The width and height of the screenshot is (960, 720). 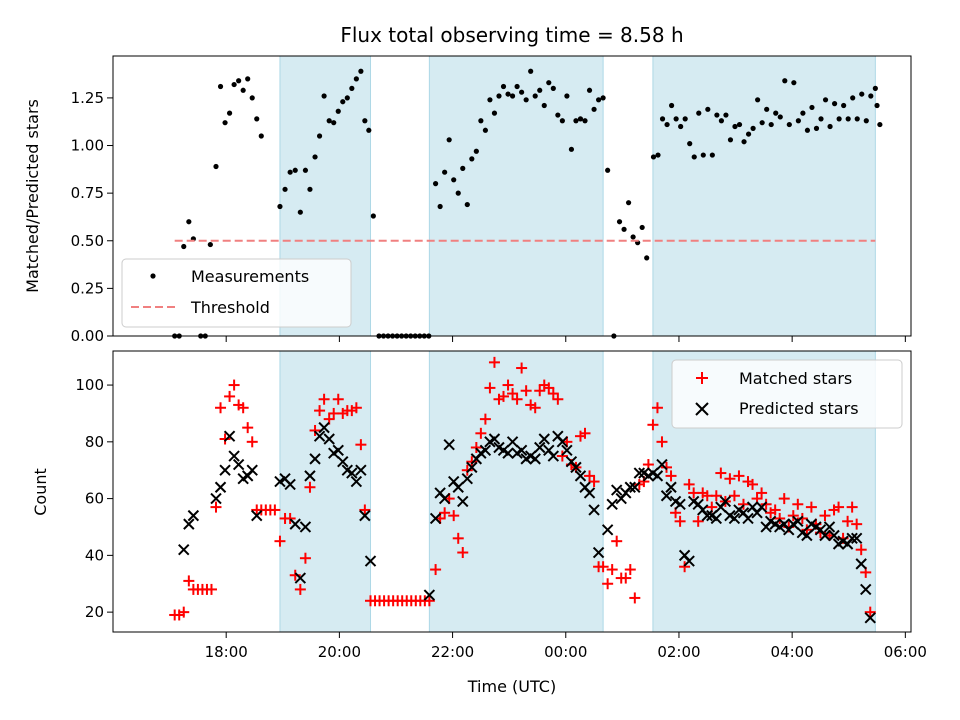 What do you see at coordinates (92, 217) in the screenshot?
I see `top-y-ticks: 0.00 0.25 0.50 0.75 1.00 1.25` at bounding box center [92, 217].